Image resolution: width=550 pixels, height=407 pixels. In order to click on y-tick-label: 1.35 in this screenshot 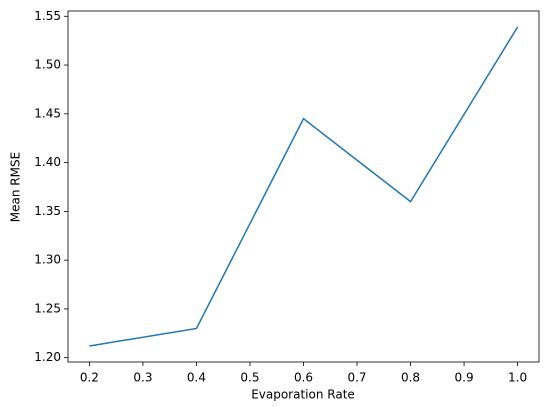, I will do `click(47, 211)`.